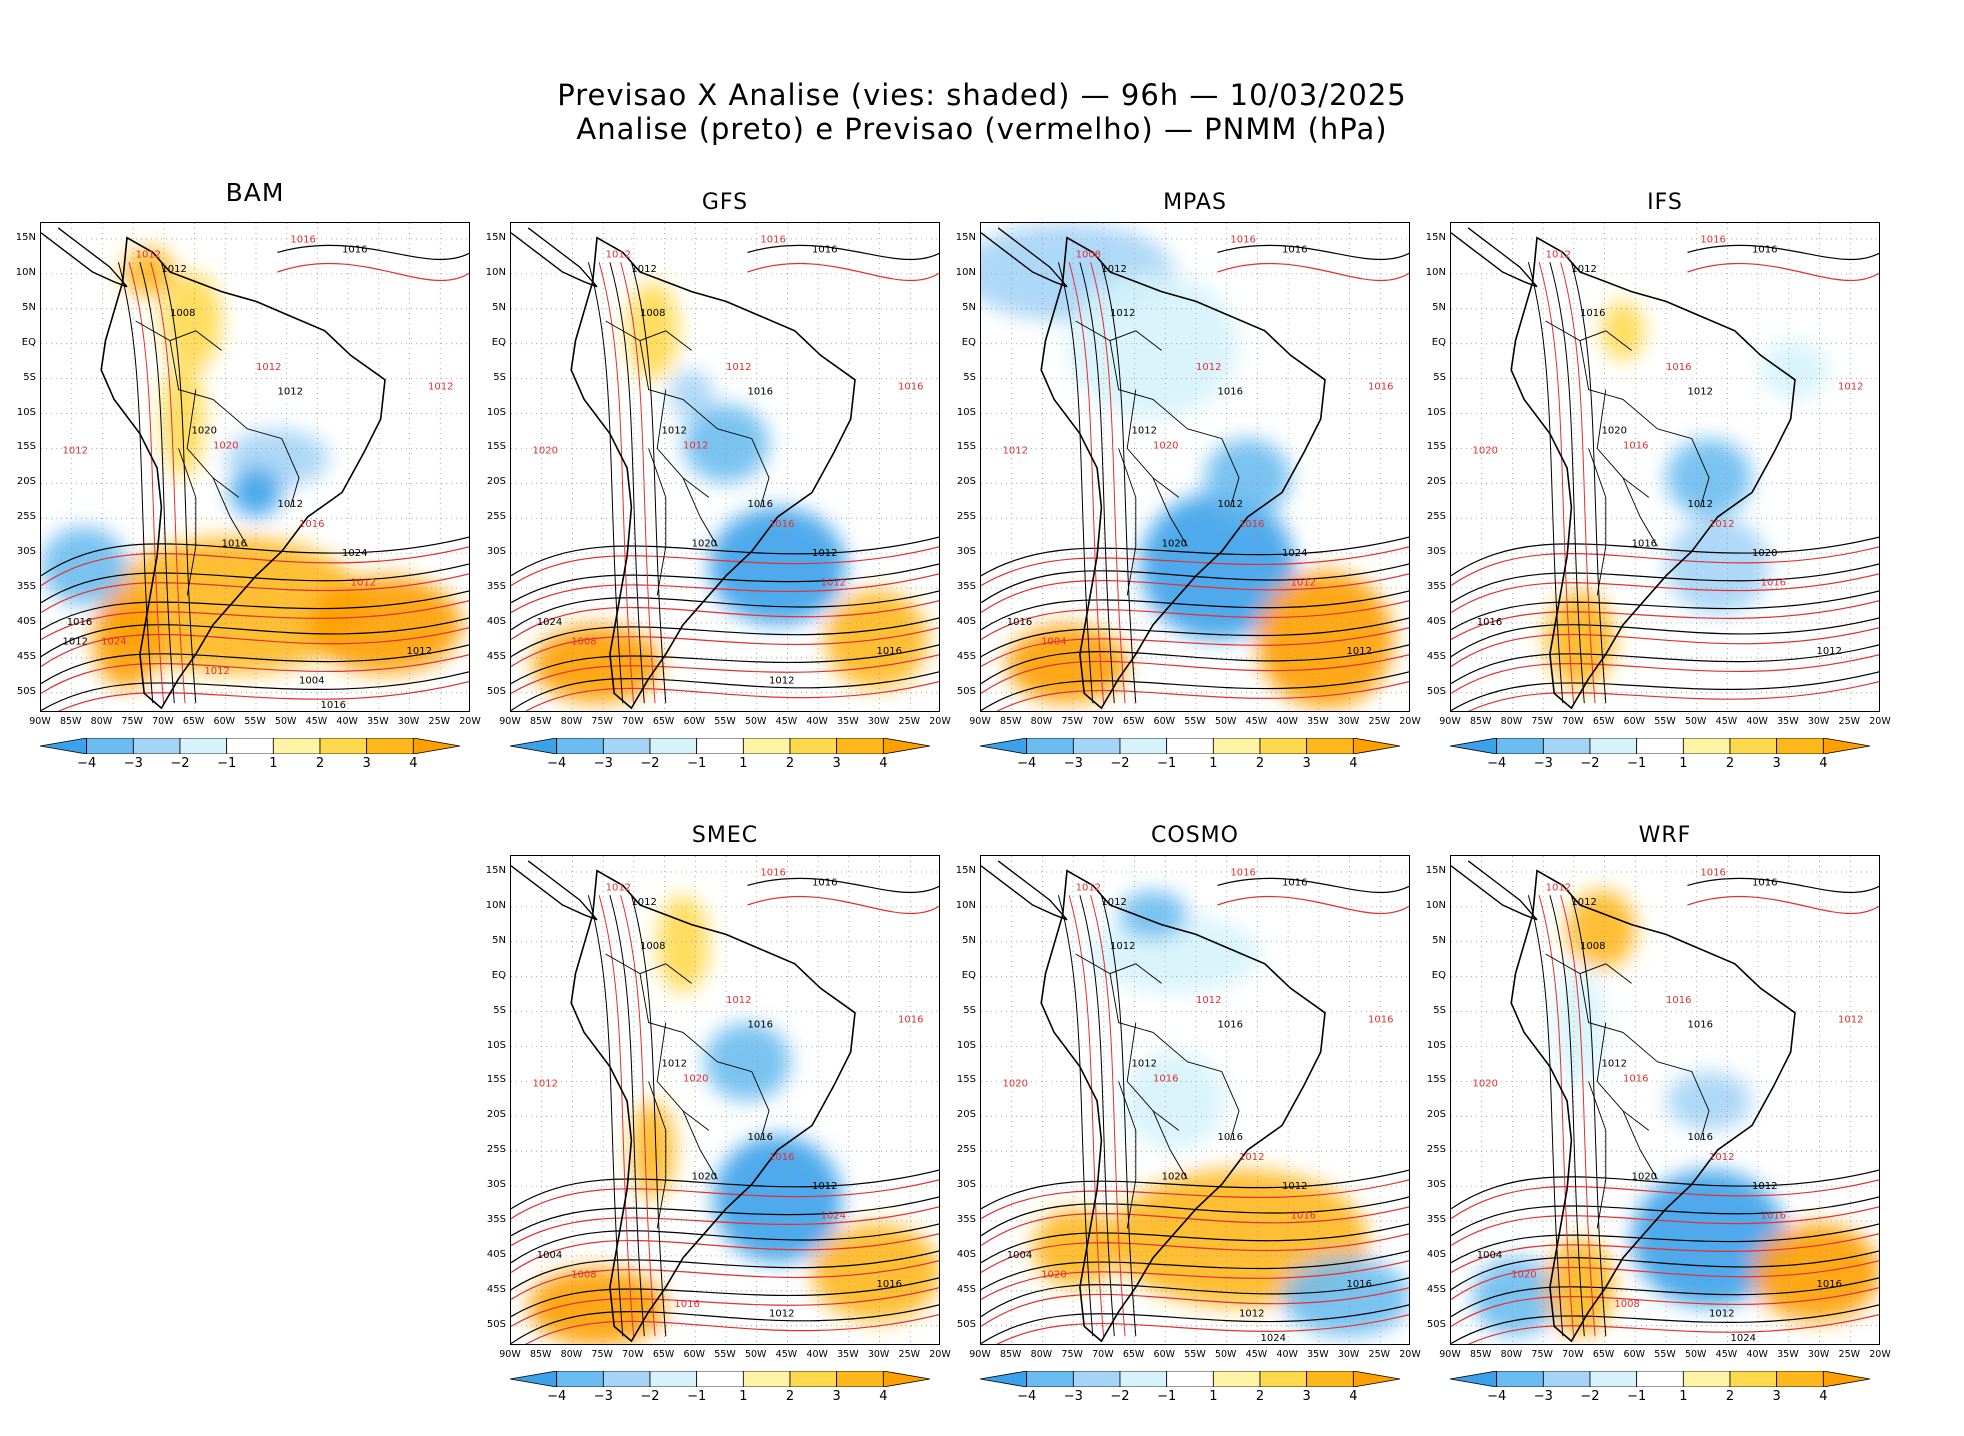 The width and height of the screenshot is (1964, 1436). I want to click on colorbar-tick-label: −3, so click(133, 763).